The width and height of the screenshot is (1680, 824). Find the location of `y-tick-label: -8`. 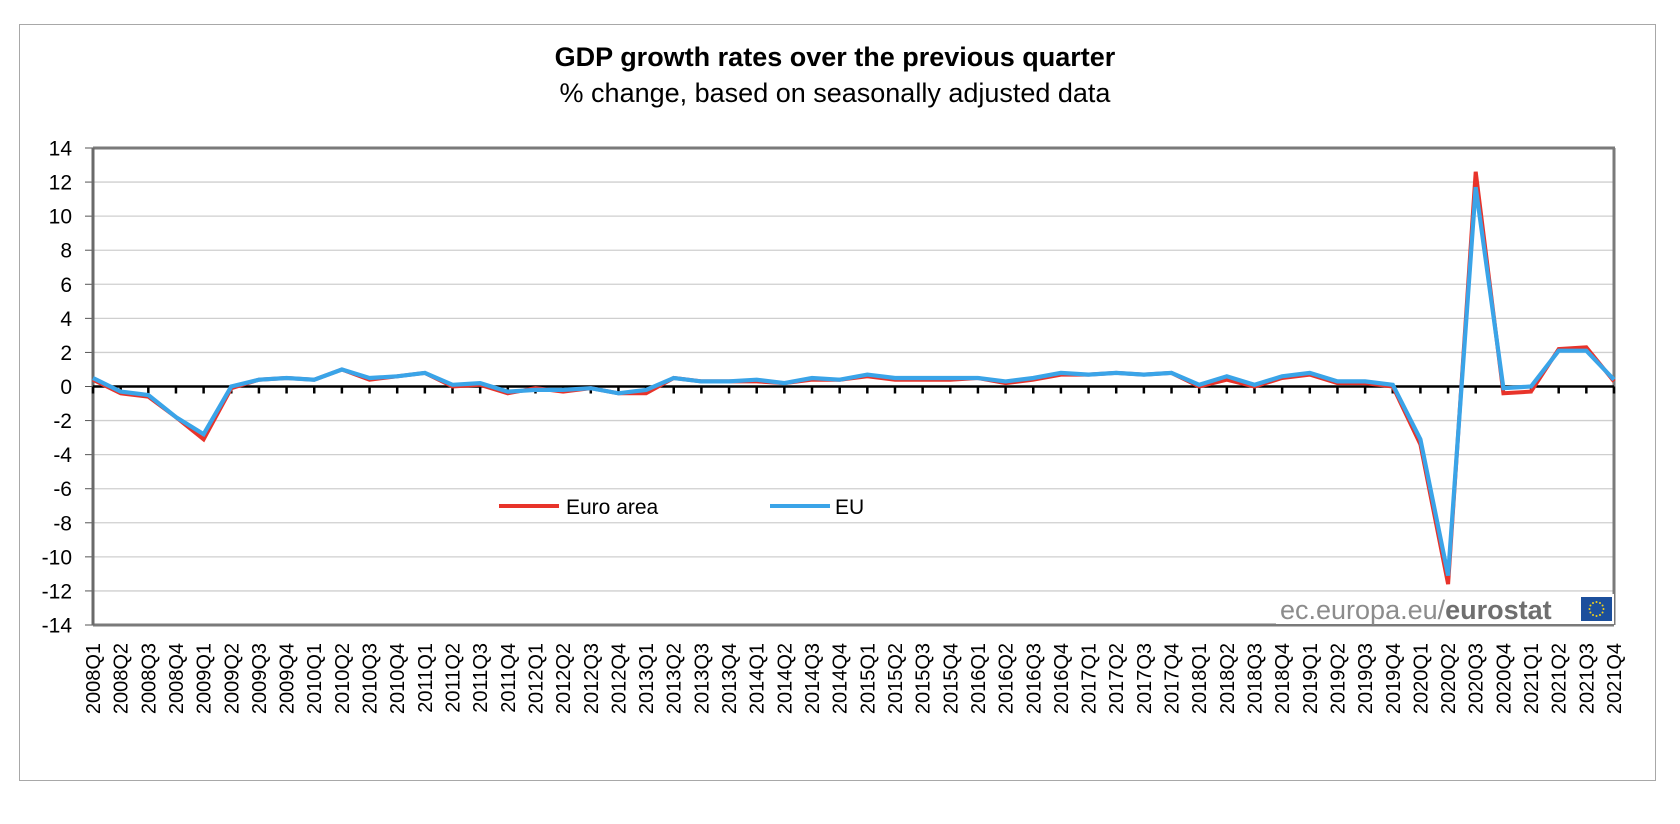

y-tick-label: -8 is located at coordinates (62, 523).